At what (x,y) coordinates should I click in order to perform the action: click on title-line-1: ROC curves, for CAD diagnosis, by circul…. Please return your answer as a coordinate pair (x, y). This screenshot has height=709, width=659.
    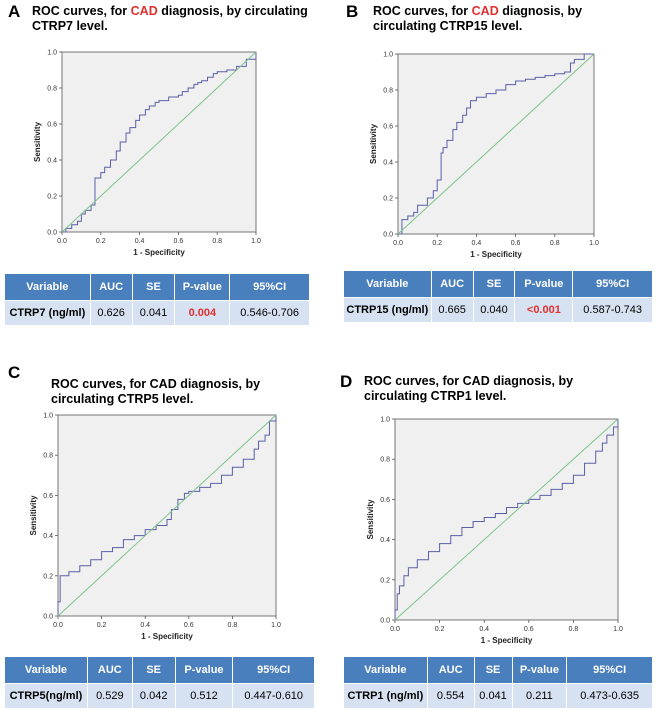
    Looking at the image, I should click on (170, 11).